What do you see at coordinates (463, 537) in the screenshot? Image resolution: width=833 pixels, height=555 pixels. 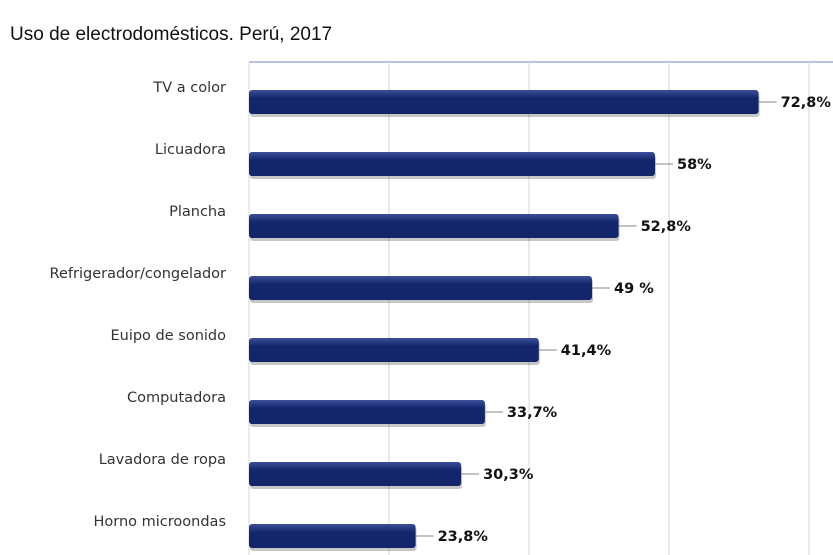 I see `value-label: 23,8%` at bounding box center [463, 537].